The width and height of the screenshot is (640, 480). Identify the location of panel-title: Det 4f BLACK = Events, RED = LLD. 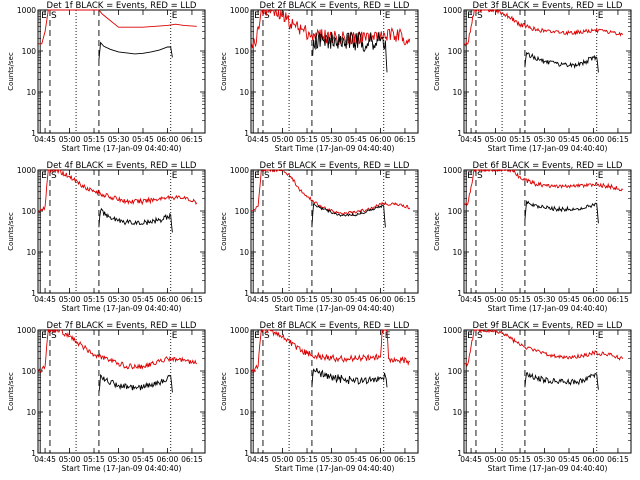
(122, 166).